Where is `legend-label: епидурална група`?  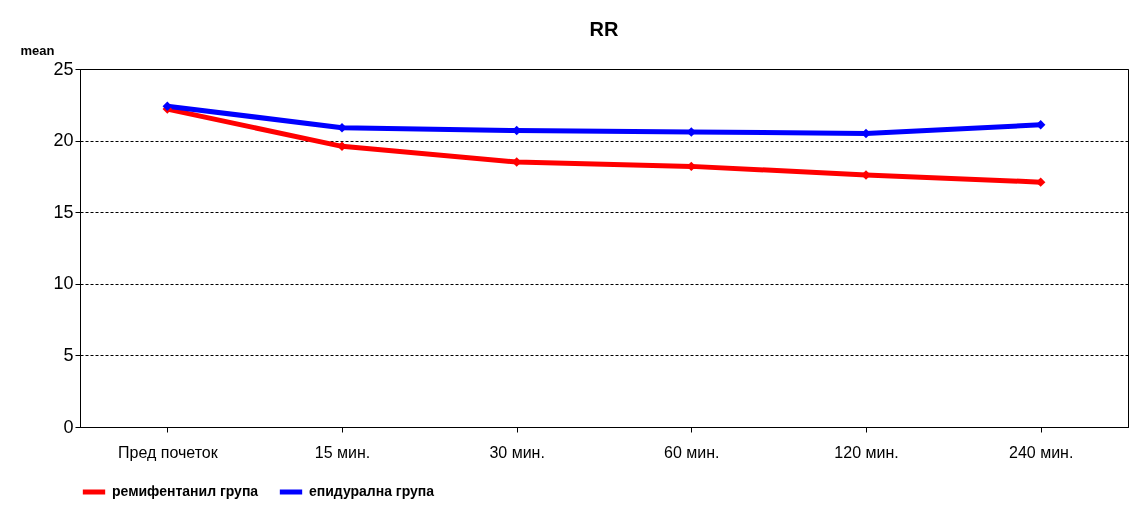 legend-label: епидурална група is located at coordinates (372, 491).